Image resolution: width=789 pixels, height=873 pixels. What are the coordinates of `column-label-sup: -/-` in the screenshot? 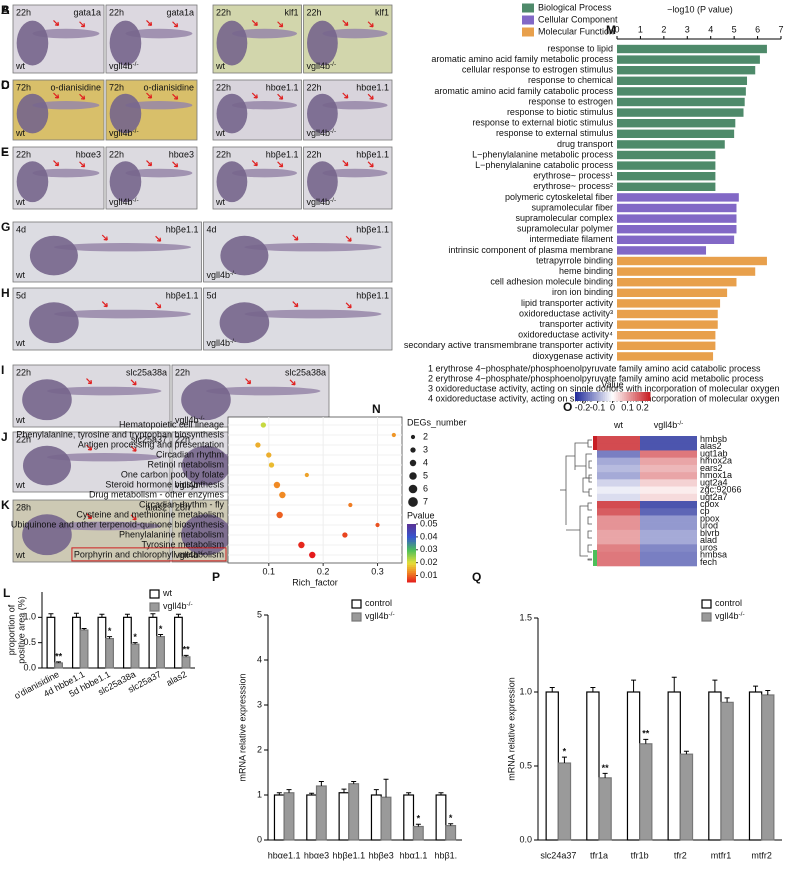 It's located at (680, 423).